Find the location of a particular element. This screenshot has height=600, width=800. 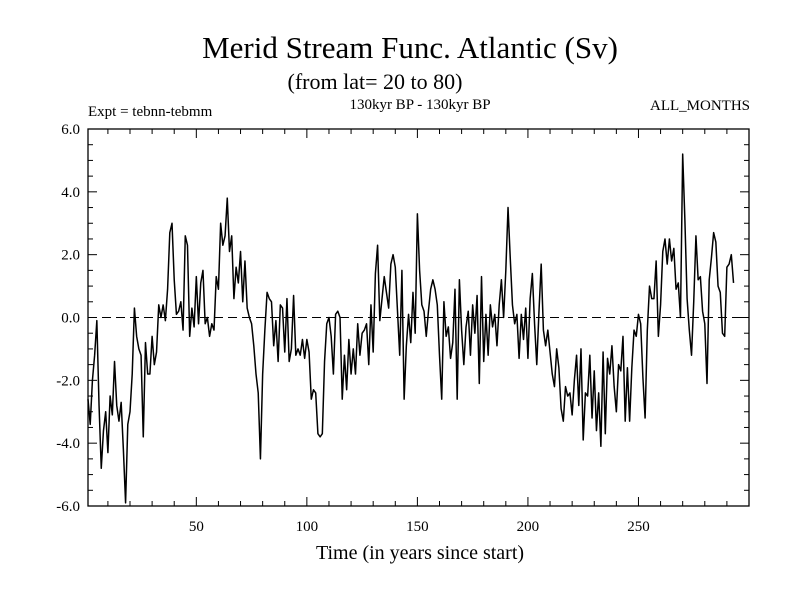

chart-subtitle: (from lat= 20 to 80) is located at coordinates (375, 81).